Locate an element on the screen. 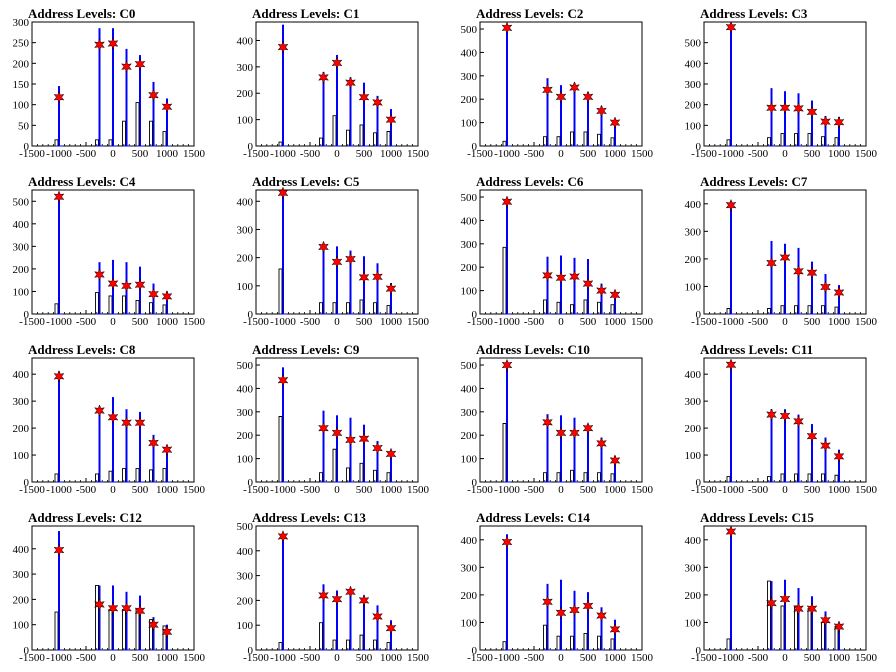  y-tick-label: 500 is located at coordinates (245, 527).